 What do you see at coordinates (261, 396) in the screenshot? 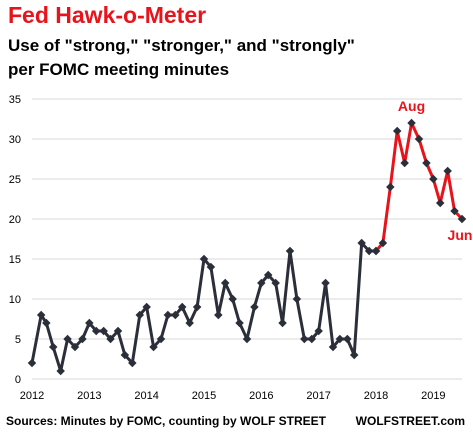
I see `x-tick-label: 2016` at bounding box center [261, 396].